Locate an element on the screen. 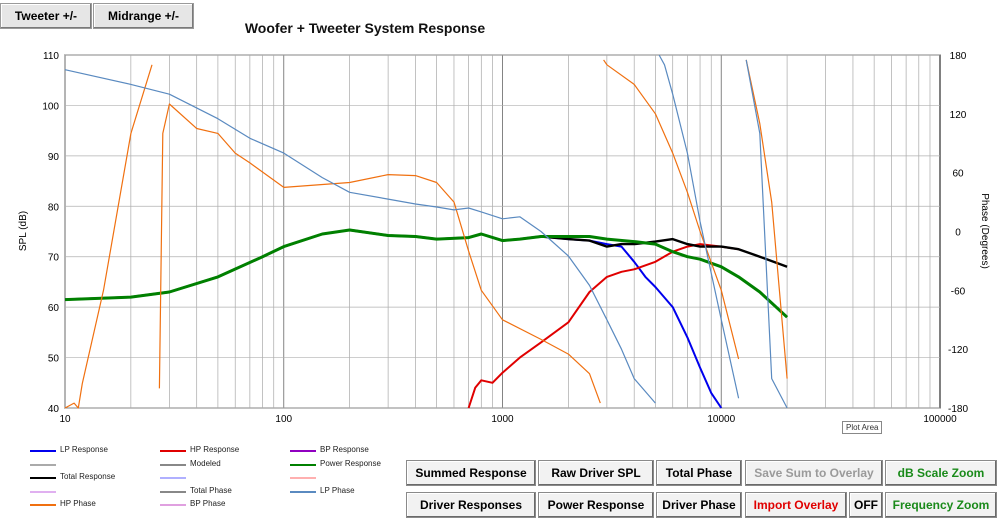 This screenshot has width=1000, height=518. frequency-zoom-button: Frequency Zoom is located at coordinates (941, 505).